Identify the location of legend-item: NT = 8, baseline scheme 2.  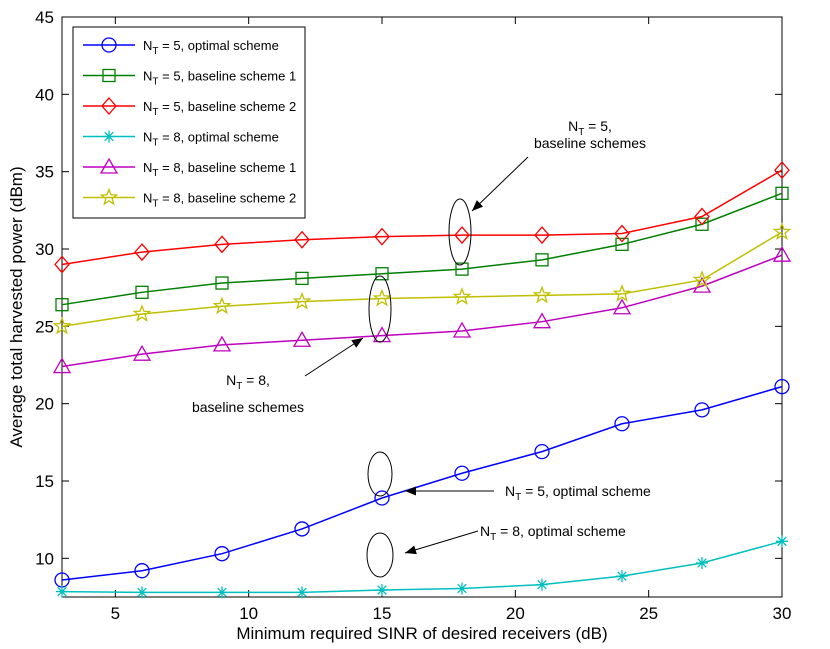
(190, 198).